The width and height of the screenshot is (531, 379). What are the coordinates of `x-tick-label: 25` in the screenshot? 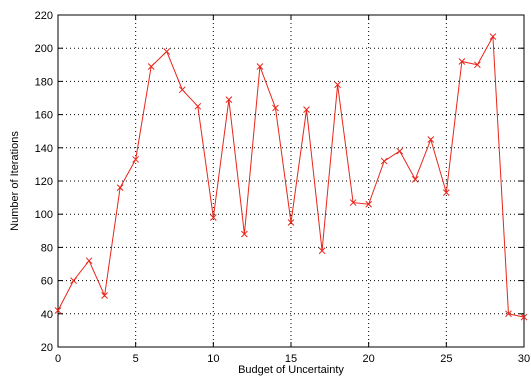 It's located at (446, 359).